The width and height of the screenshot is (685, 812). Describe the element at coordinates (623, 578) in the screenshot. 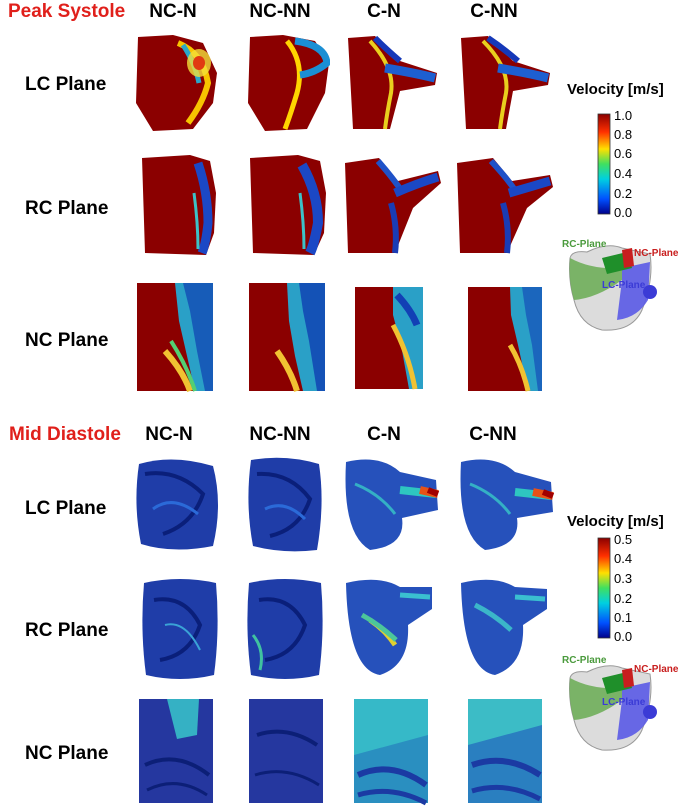

I see `legend-tick: 0.3` at that location.